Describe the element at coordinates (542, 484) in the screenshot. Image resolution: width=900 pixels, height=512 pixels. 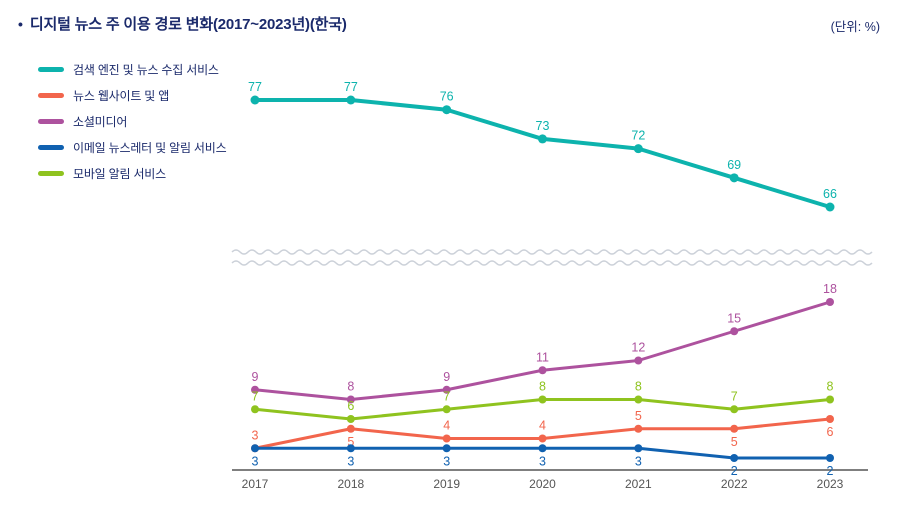
I see `x-tick-label: 2020` at that location.